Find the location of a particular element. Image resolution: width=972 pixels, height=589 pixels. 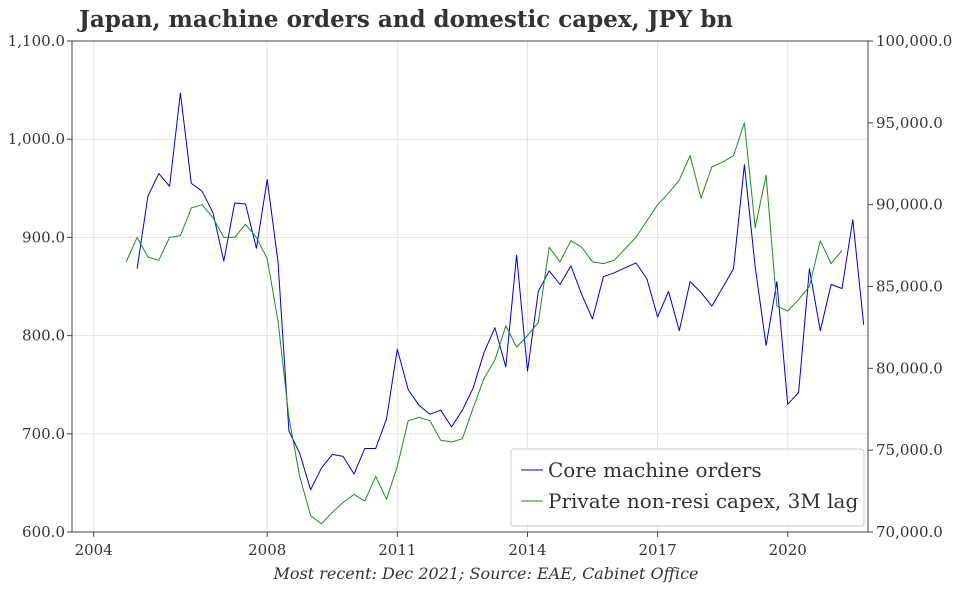

y-left-tick-label: 800.0 is located at coordinates (43, 336).